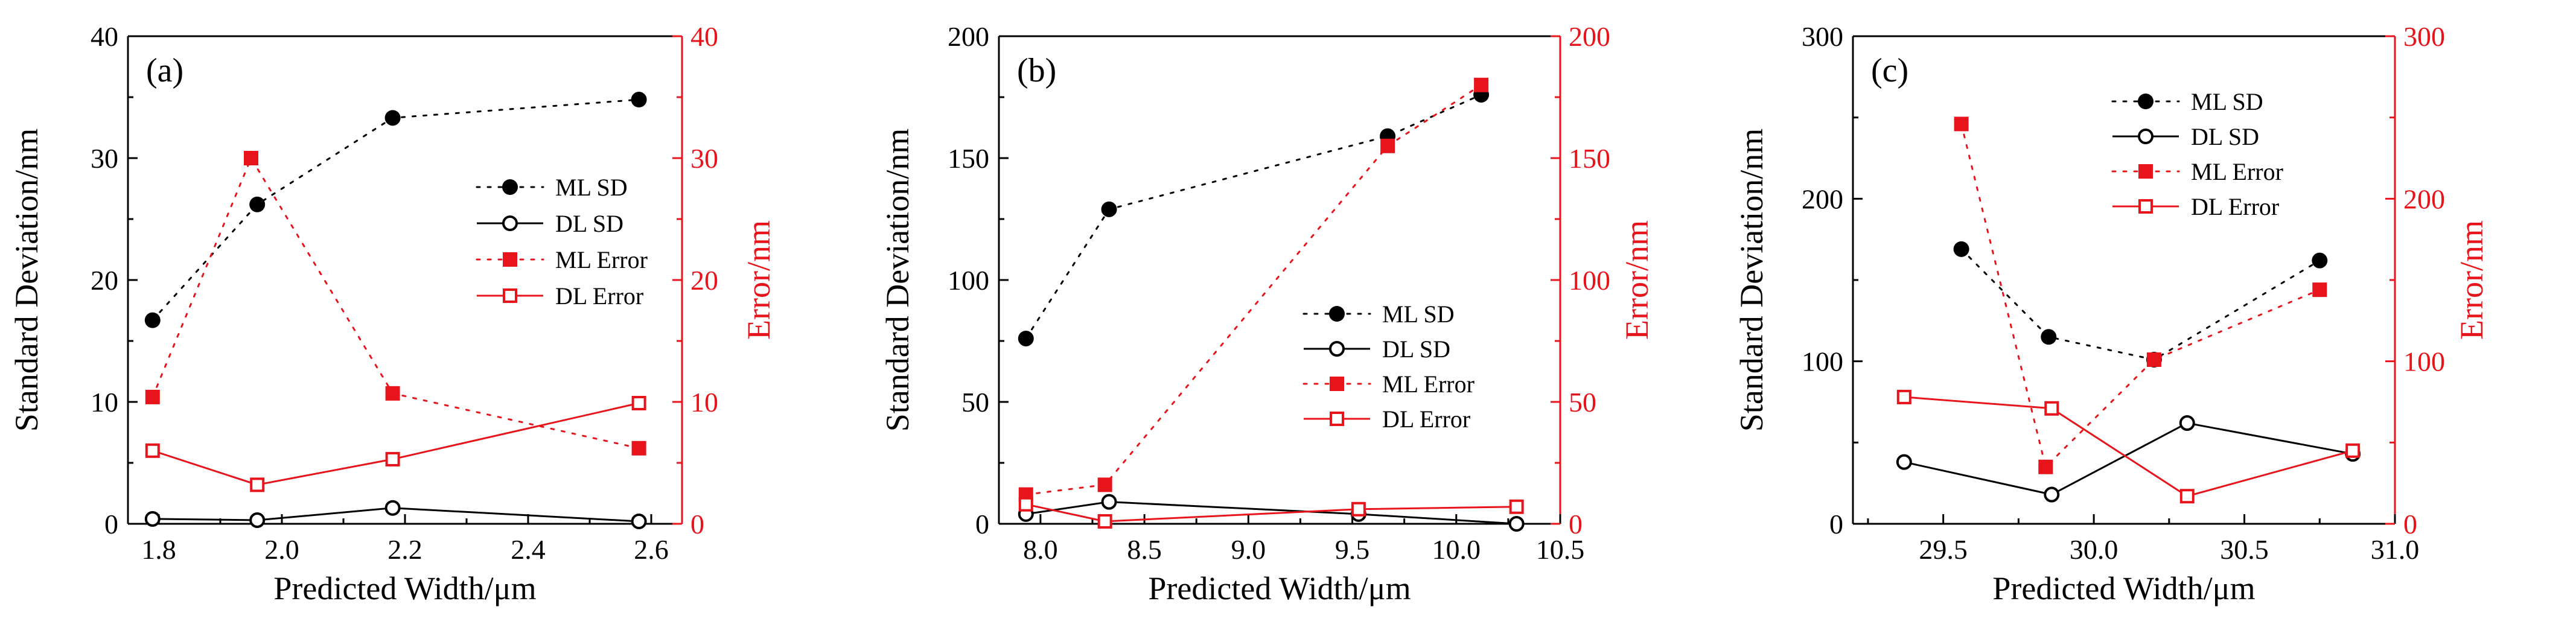 The image size is (2576, 627). I want to click on x-tick-label: 8.0, so click(1040, 549).